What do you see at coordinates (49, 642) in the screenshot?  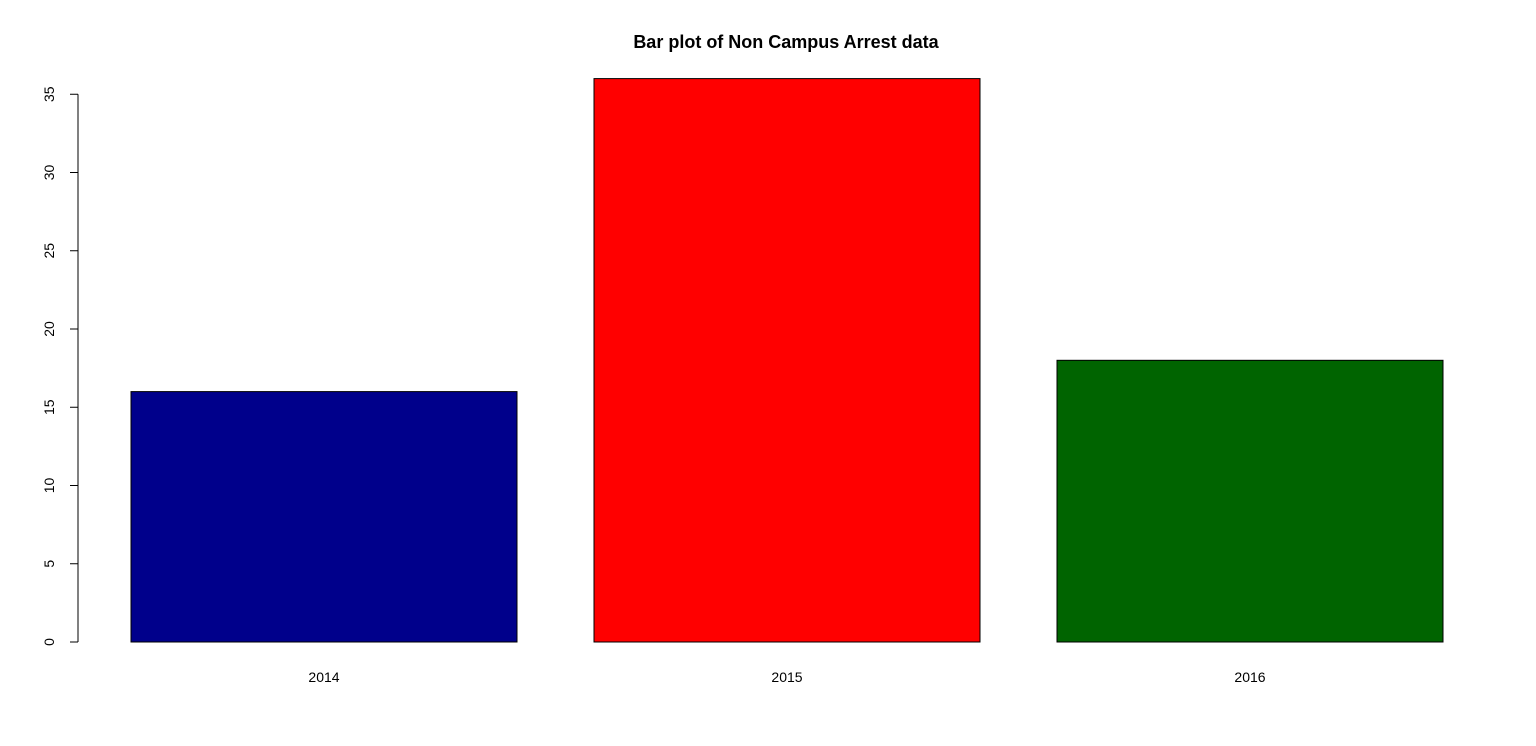 I see `y-tick-label: 0` at bounding box center [49, 642].